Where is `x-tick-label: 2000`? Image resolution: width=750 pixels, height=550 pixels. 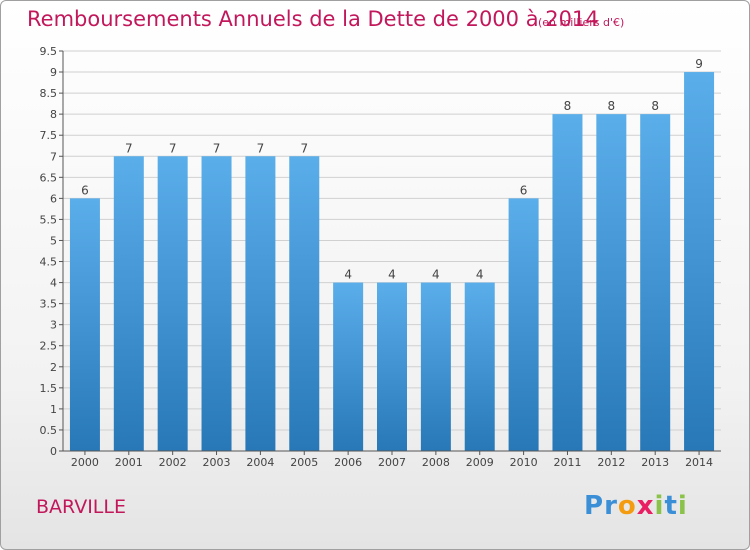 x-tick-label: 2000 is located at coordinates (85, 462).